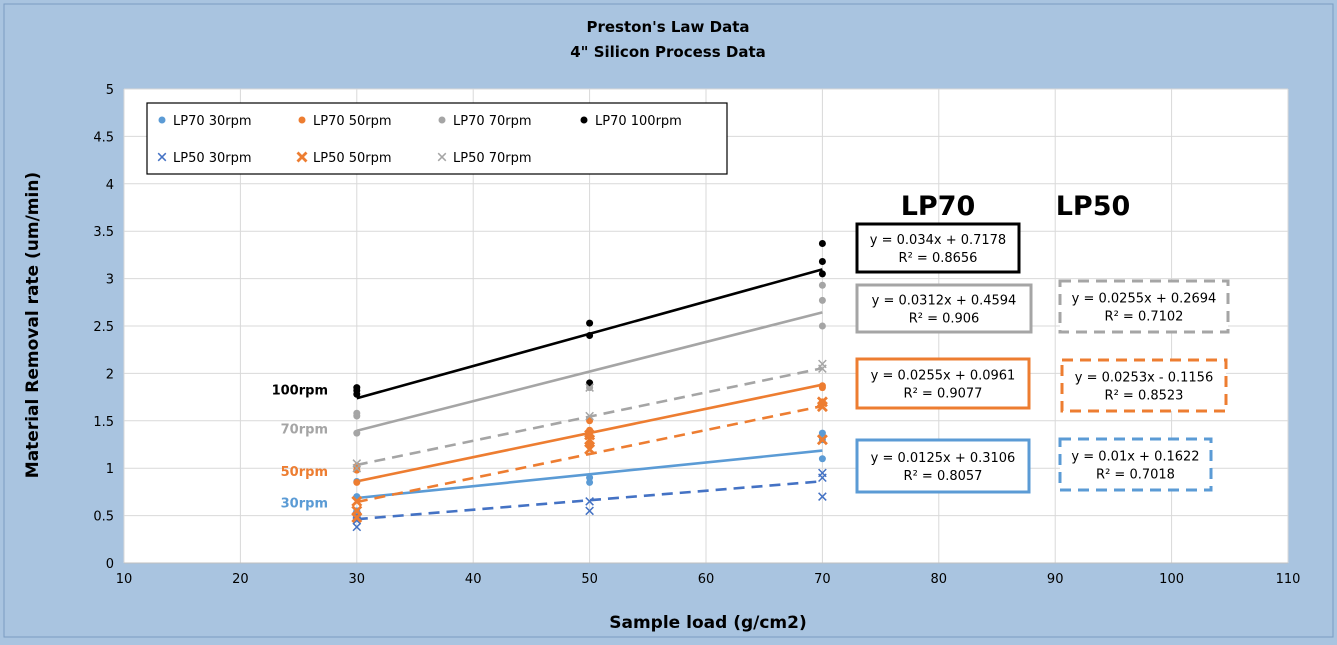  What do you see at coordinates (1144, 299) in the screenshot?
I see `equation-text: y = 0.0255x + 0.2694` at bounding box center [1144, 299].